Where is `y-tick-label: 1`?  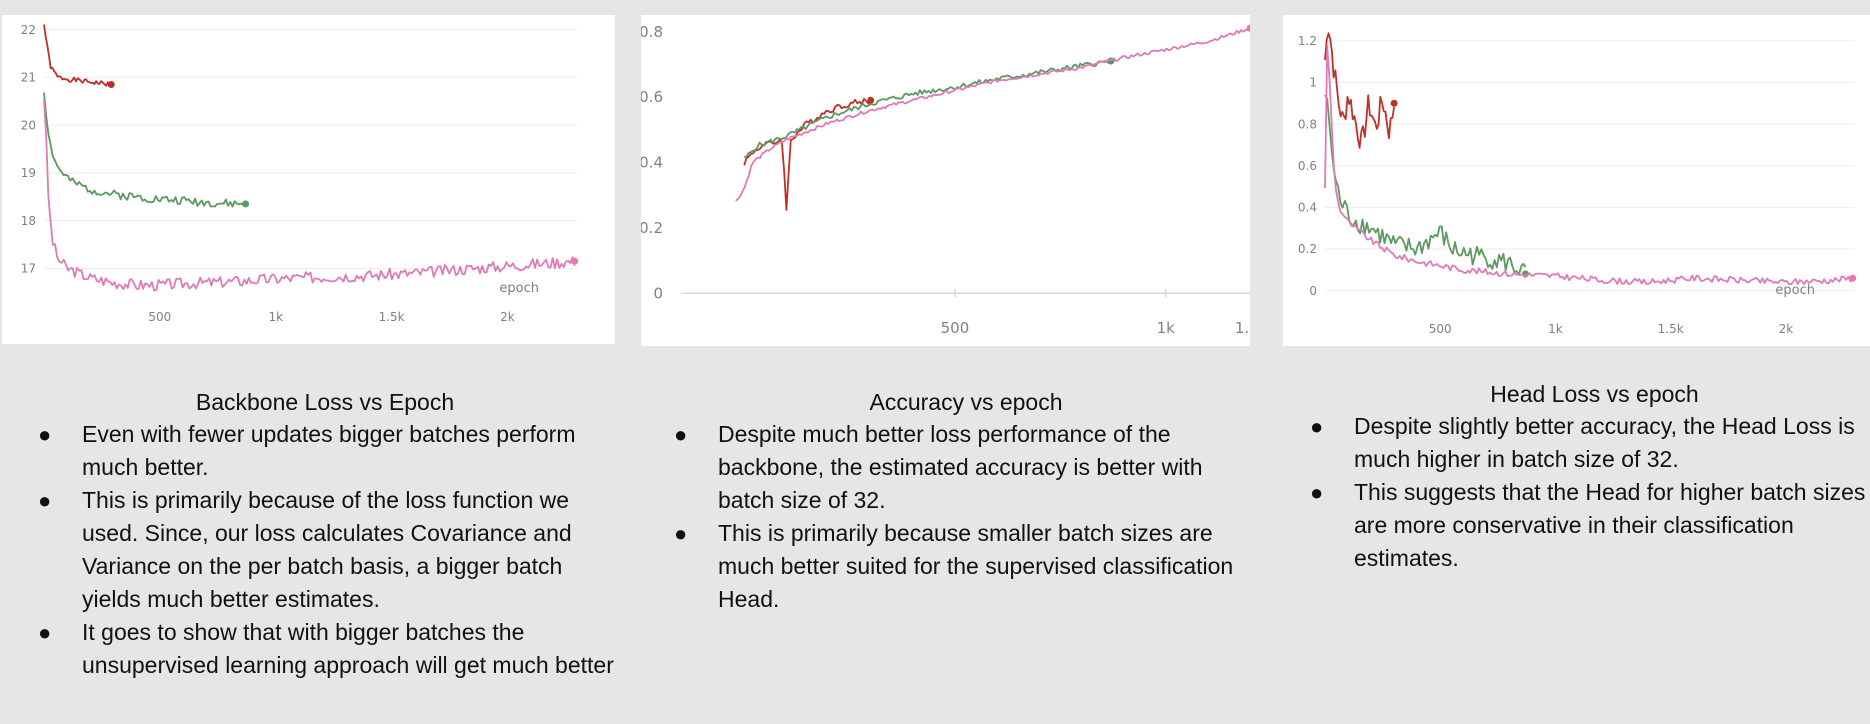
y-tick-label: 1 is located at coordinates (1313, 83).